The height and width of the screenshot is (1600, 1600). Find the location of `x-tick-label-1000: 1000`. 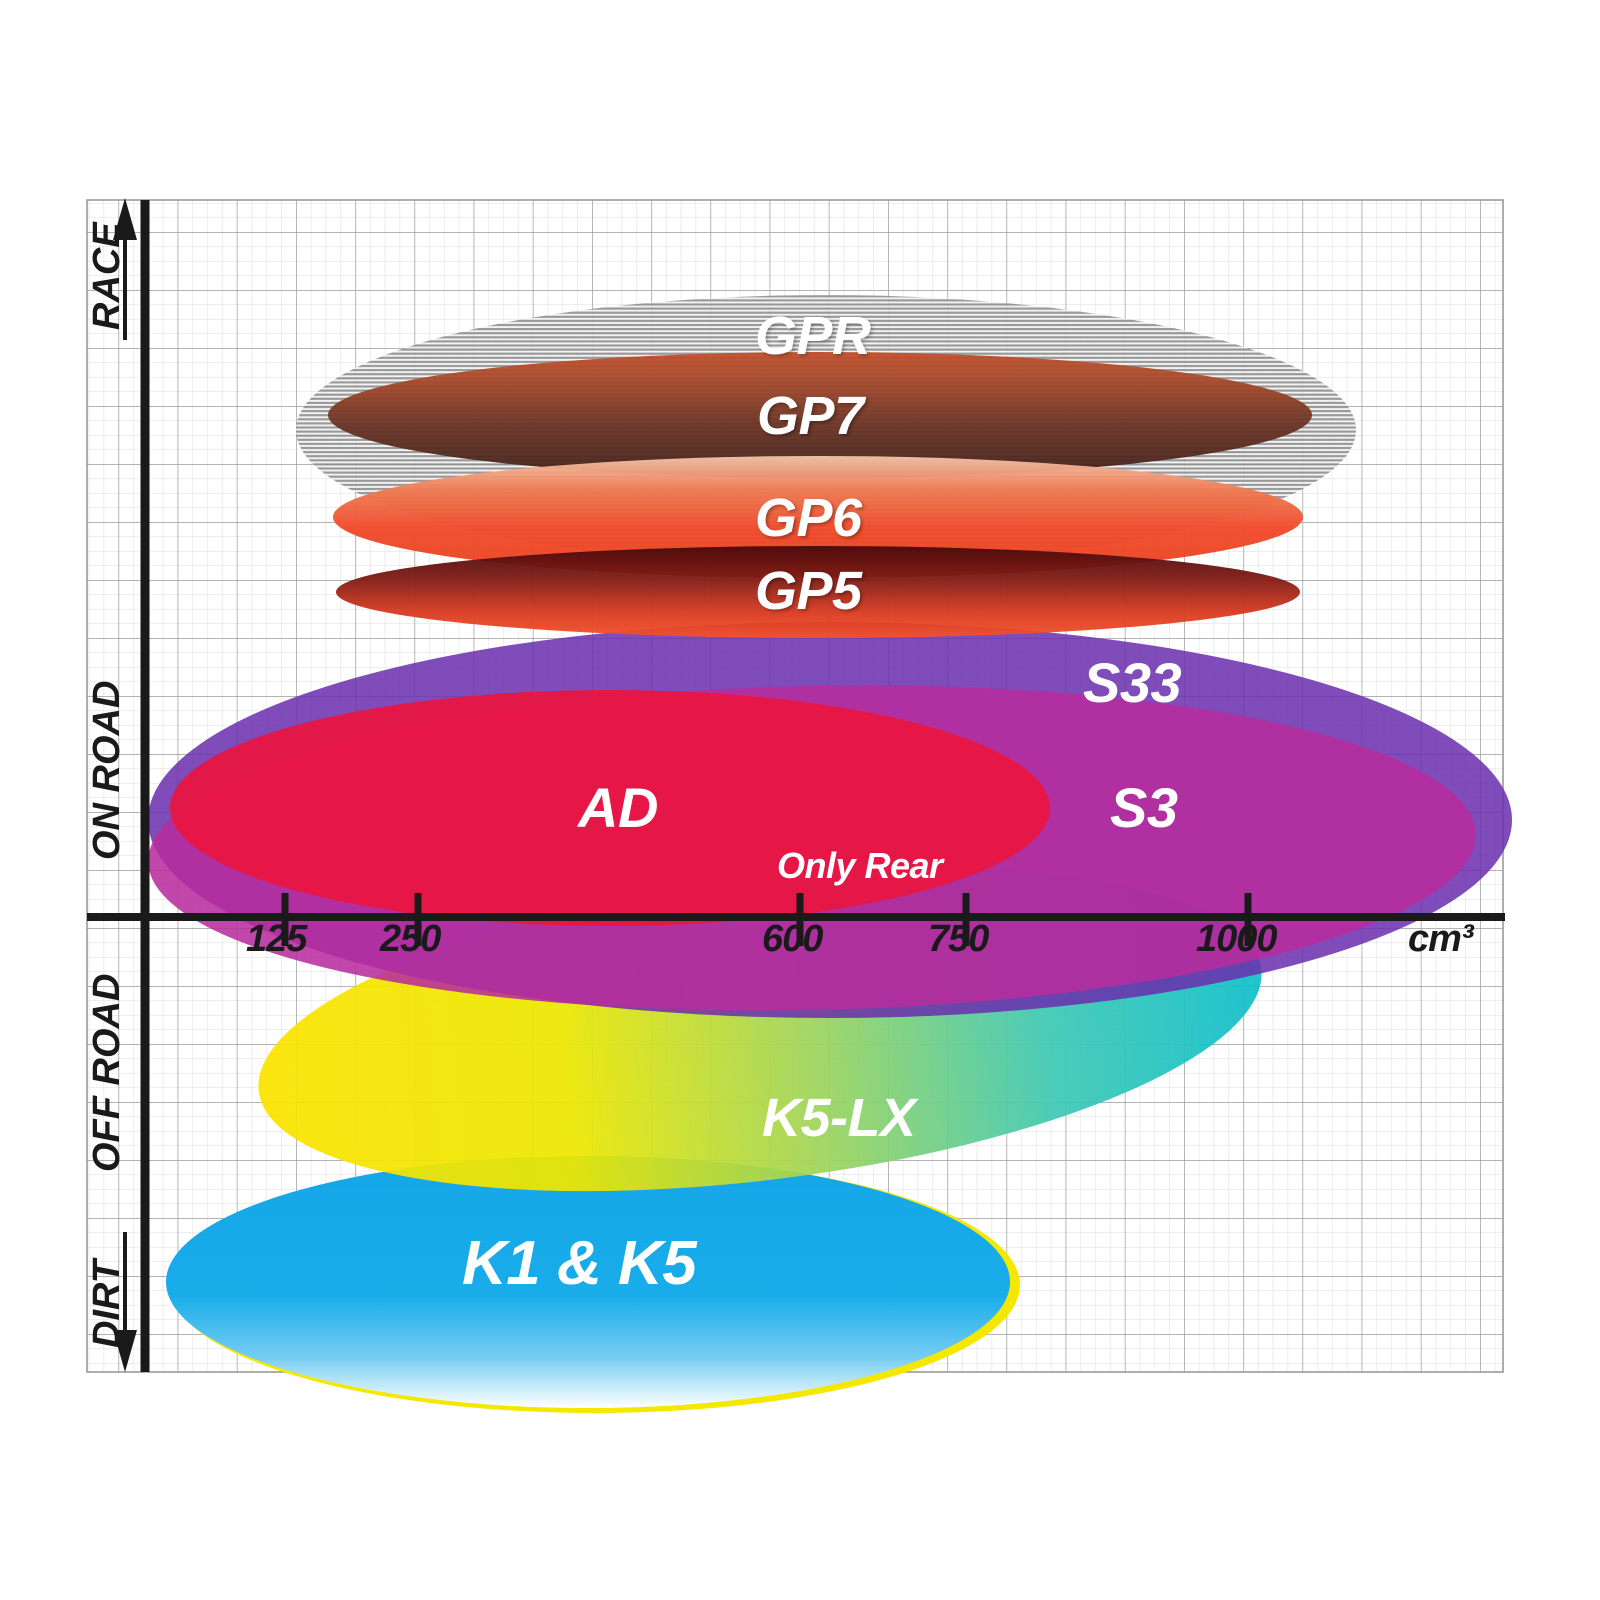

x-tick-label-1000: 1000 is located at coordinates (1237, 939).